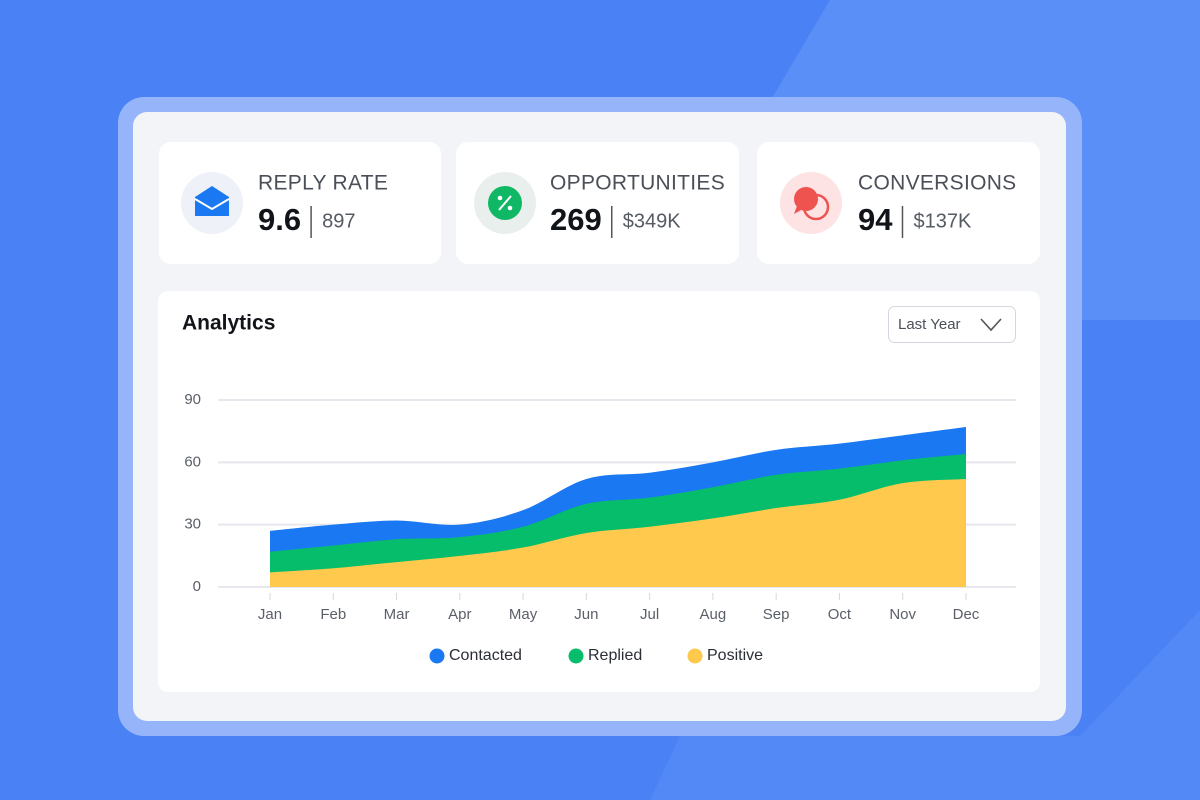 The image size is (1200, 800). I want to click on card-sub: 897, so click(338, 221).